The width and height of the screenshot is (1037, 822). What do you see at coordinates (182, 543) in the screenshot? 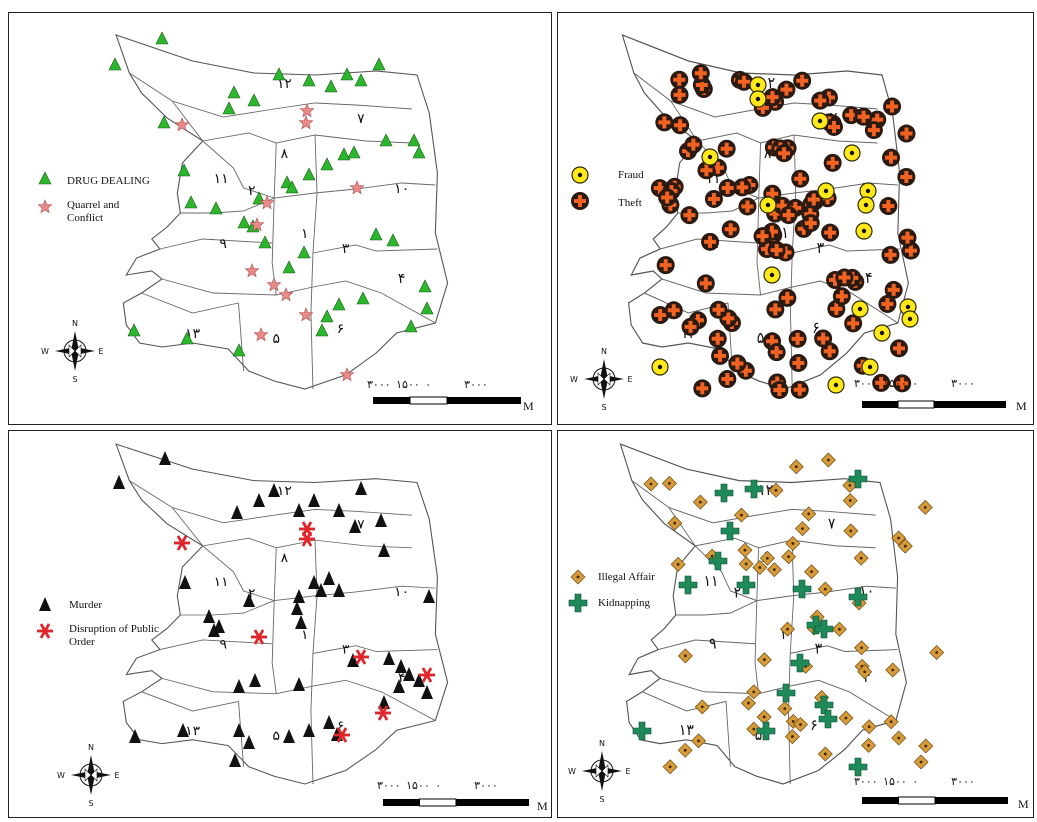
I see `disruption-marker` at bounding box center [182, 543].